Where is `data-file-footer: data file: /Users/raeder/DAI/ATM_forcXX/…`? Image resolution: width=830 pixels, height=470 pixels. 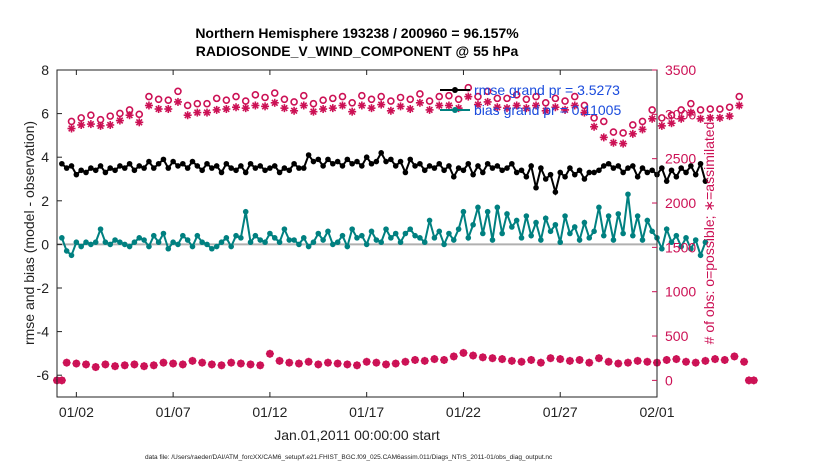
data-file-footer: data file: /Users/raeder/DAI/ATM_forcXX/… is located at coordinates (349, 457).